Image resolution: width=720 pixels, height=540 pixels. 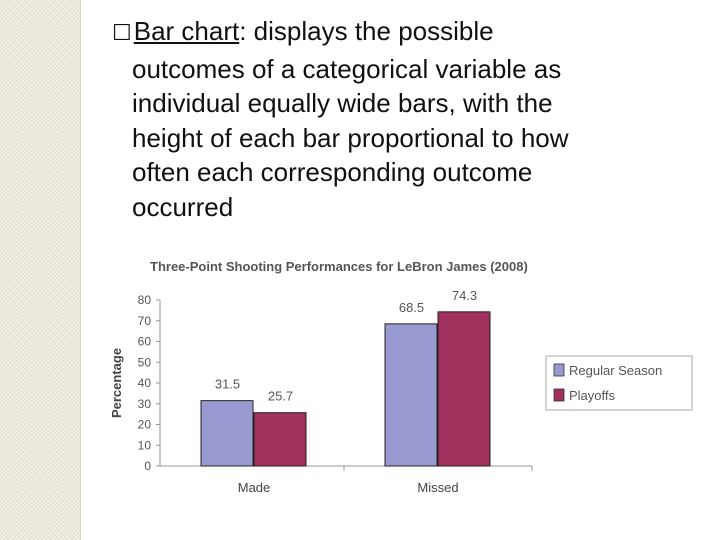 I want to click on y-tick-label: 30, so click(x=145, y=404).